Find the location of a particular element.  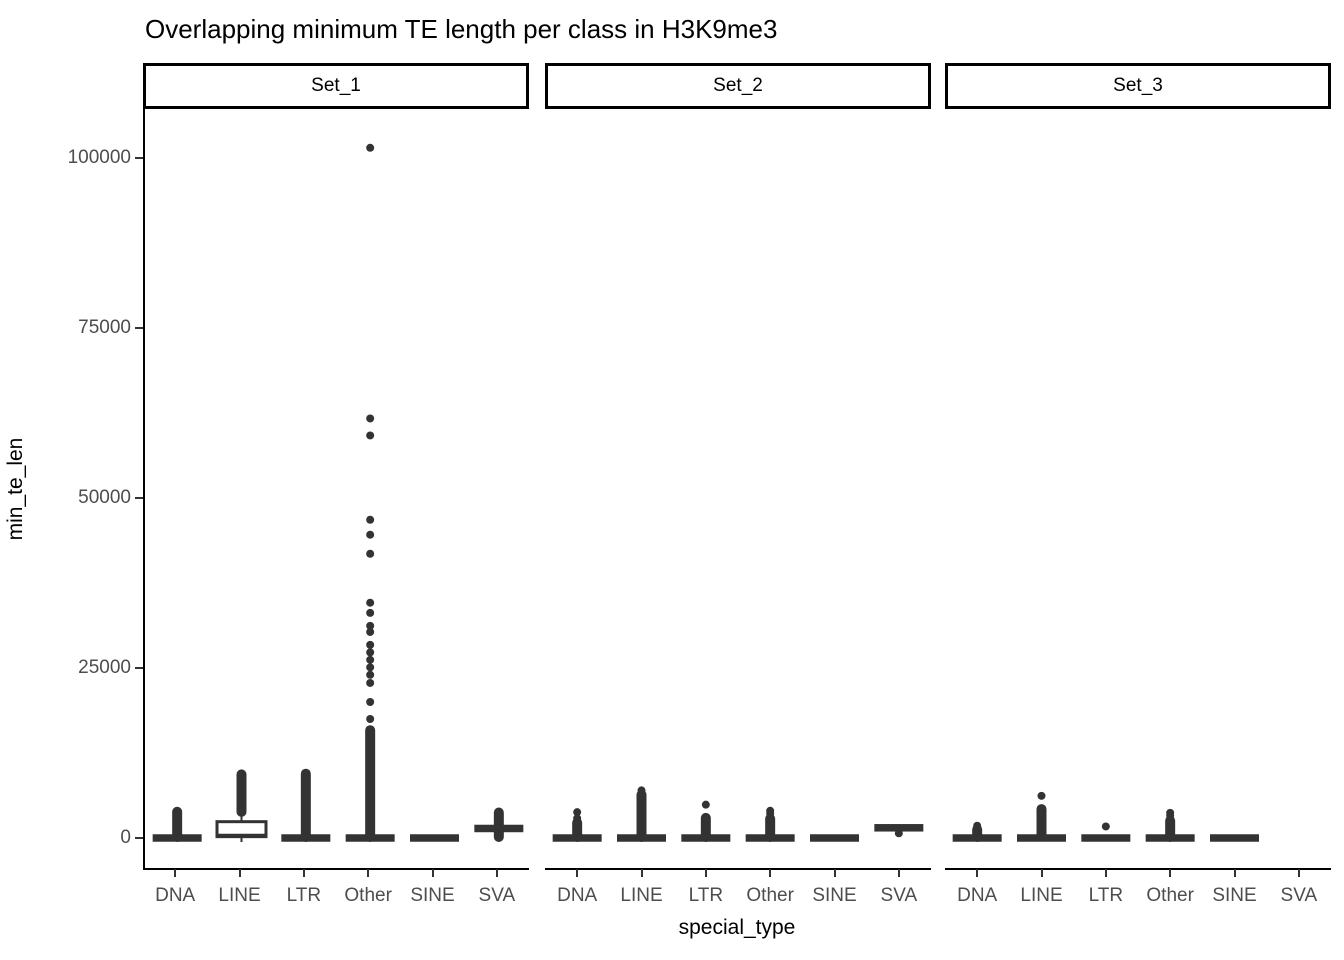

facet-strip-set-2: Set_2 is located at coordinates (738, 86).